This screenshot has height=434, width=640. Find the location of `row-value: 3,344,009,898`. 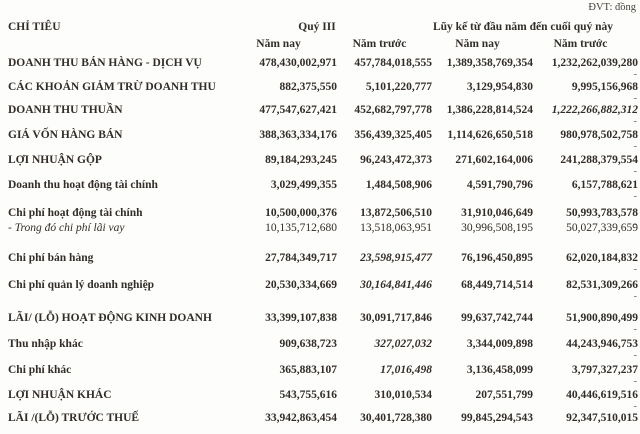

row-value: 3,344,009,898 is located at coordinates (499, 344).